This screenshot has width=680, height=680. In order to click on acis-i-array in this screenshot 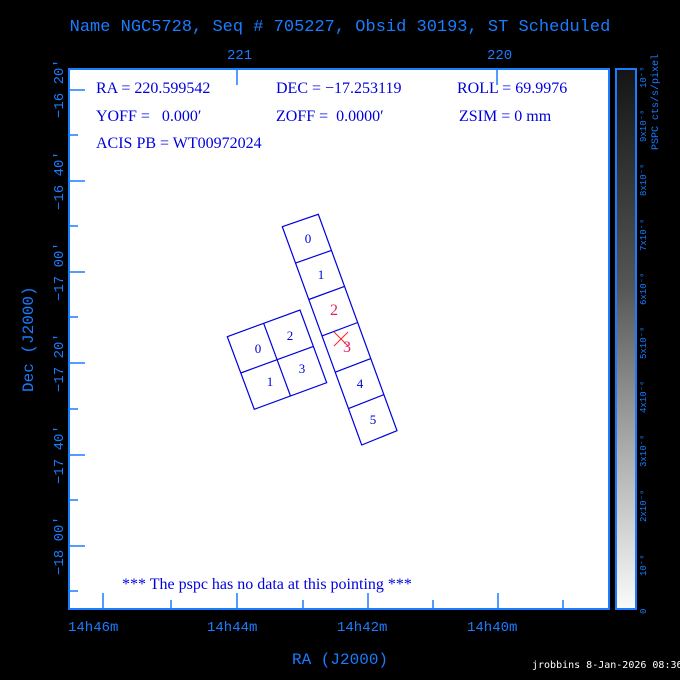, I will do `click(277, 360)`.